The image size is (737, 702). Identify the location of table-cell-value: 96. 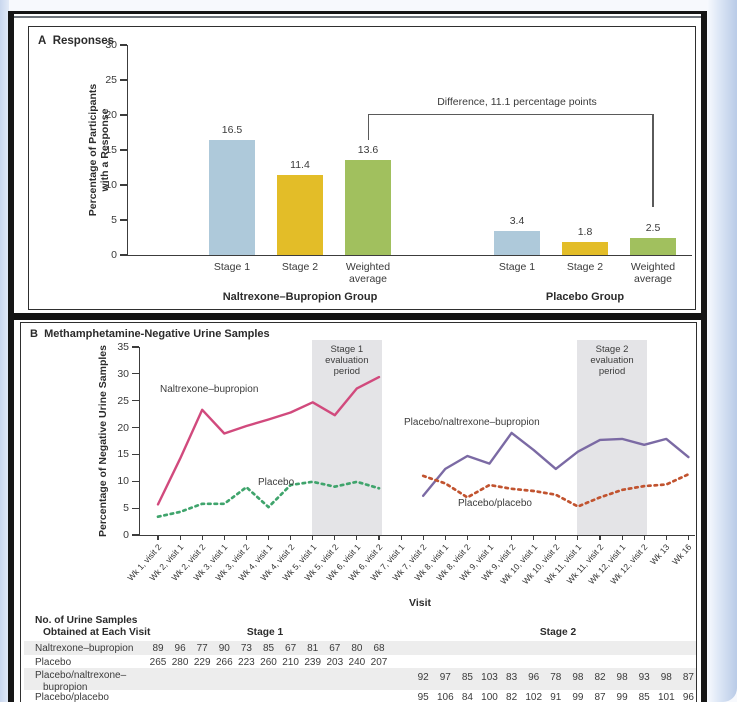
(180, 648).